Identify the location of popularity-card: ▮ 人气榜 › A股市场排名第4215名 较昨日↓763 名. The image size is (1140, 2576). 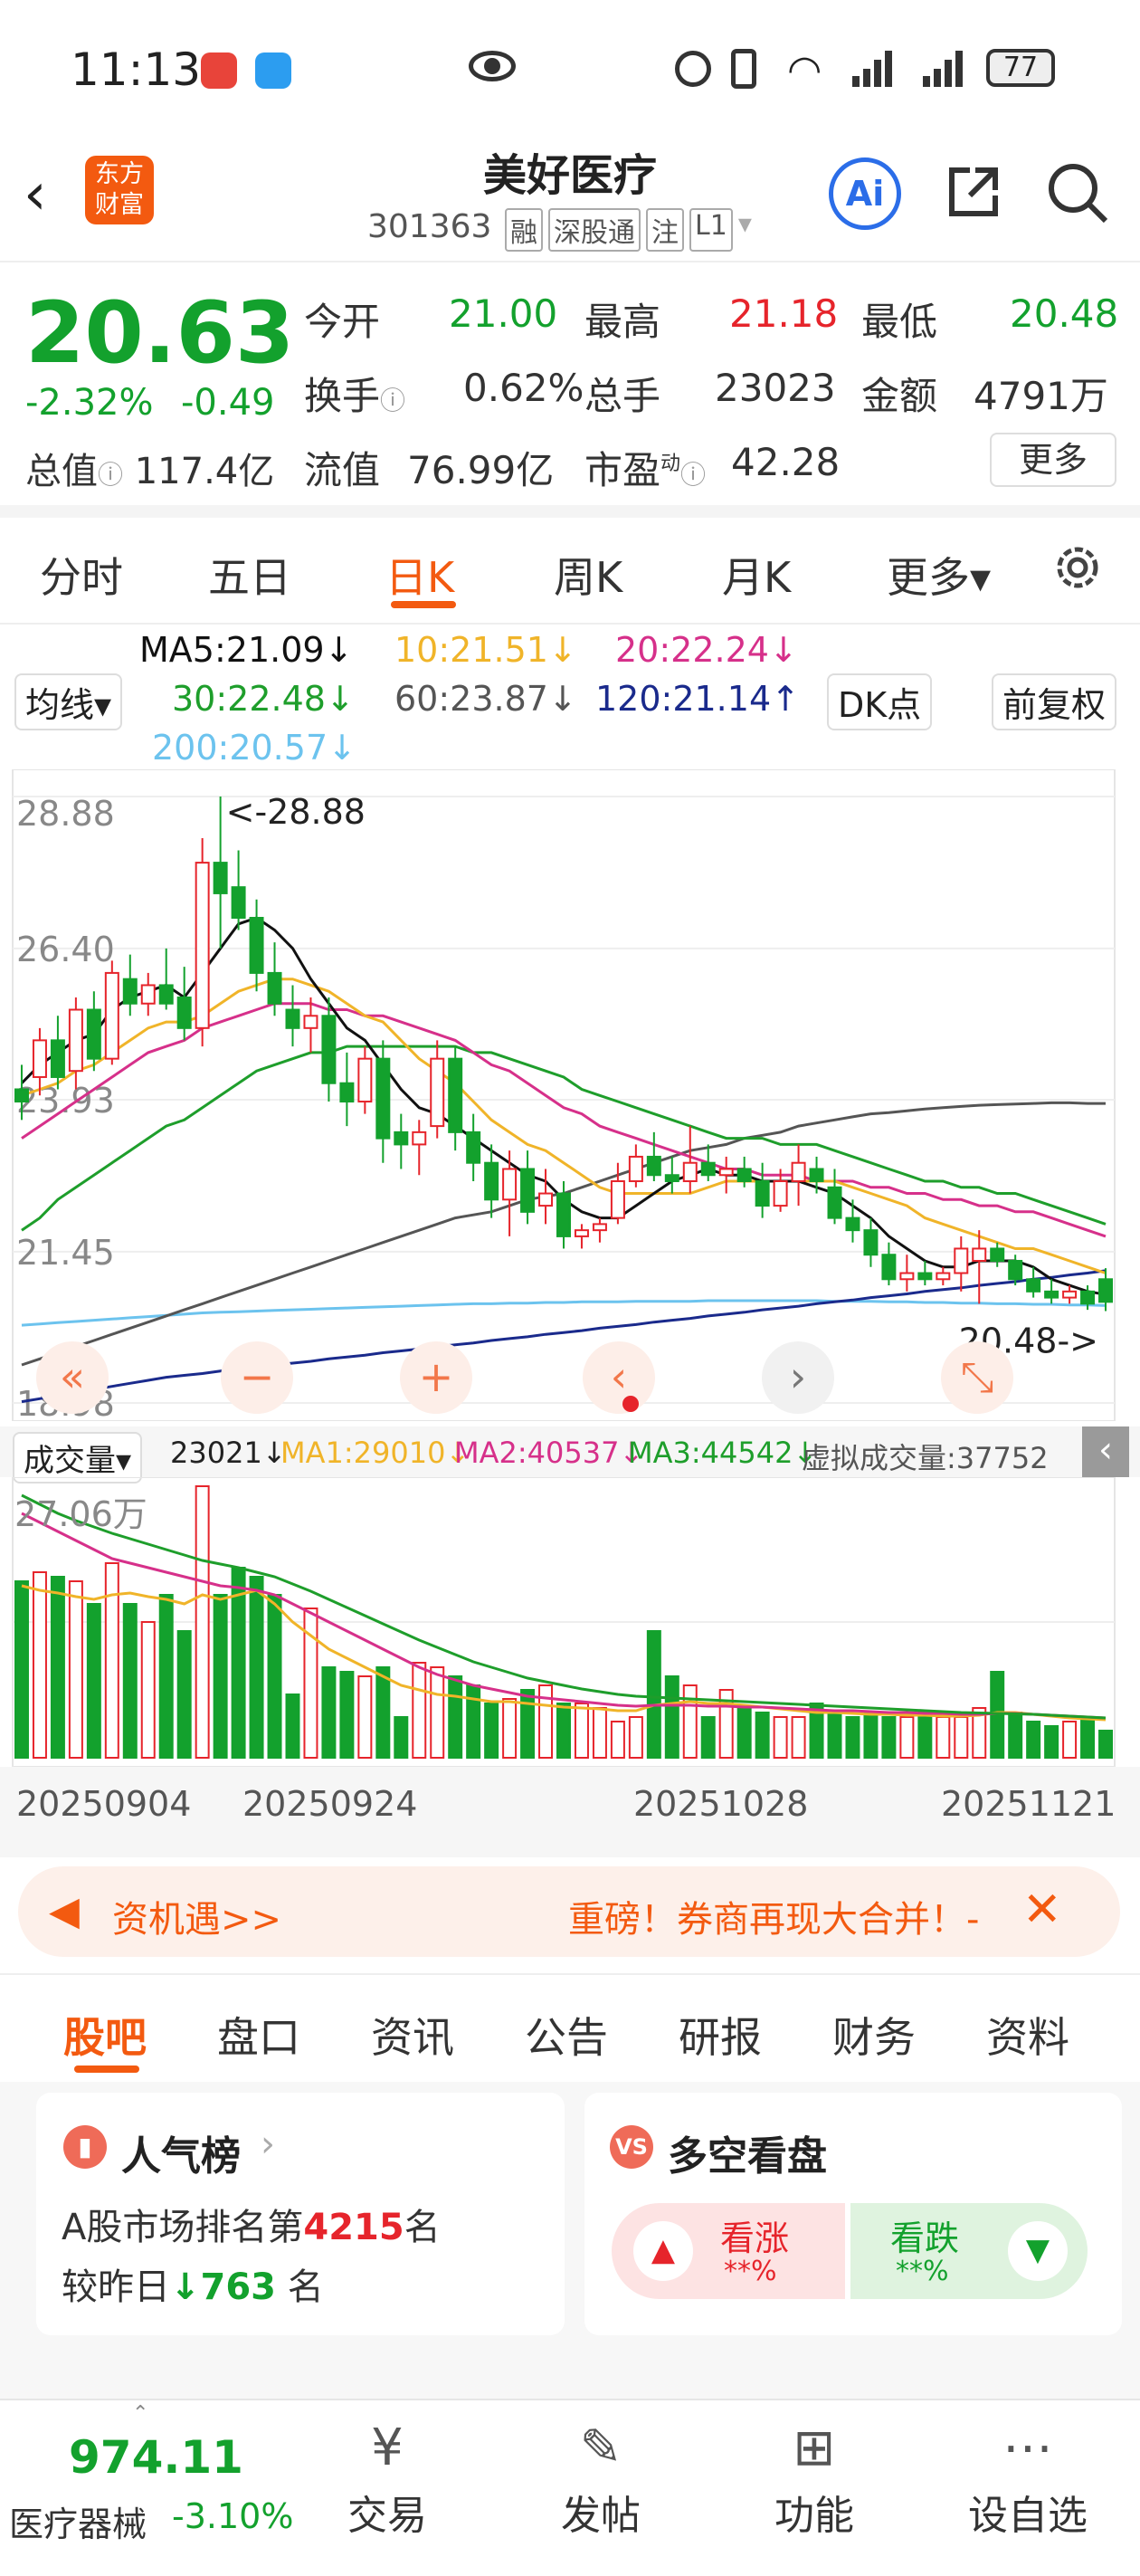
(300, 2214).